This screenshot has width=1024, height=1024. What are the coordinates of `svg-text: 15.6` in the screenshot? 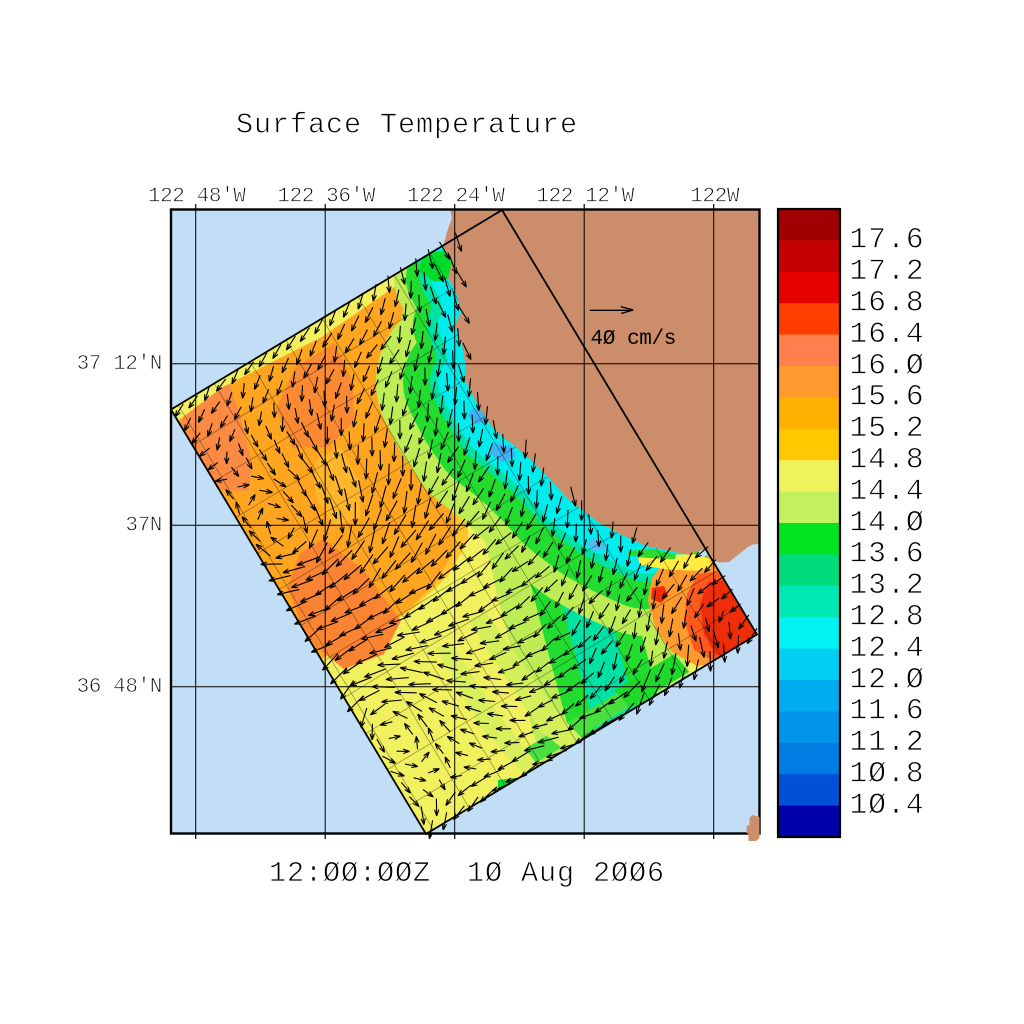 It's located at (887, 397).